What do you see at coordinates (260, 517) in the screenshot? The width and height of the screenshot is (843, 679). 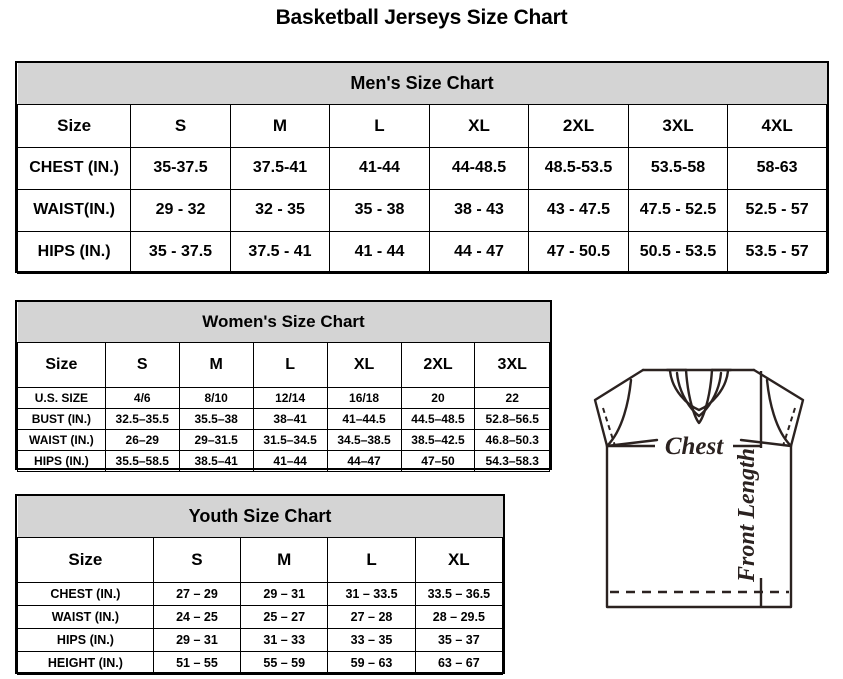 I see `youth-chart-band-title: Youth Size Chart` at bounding box center [260, 517].